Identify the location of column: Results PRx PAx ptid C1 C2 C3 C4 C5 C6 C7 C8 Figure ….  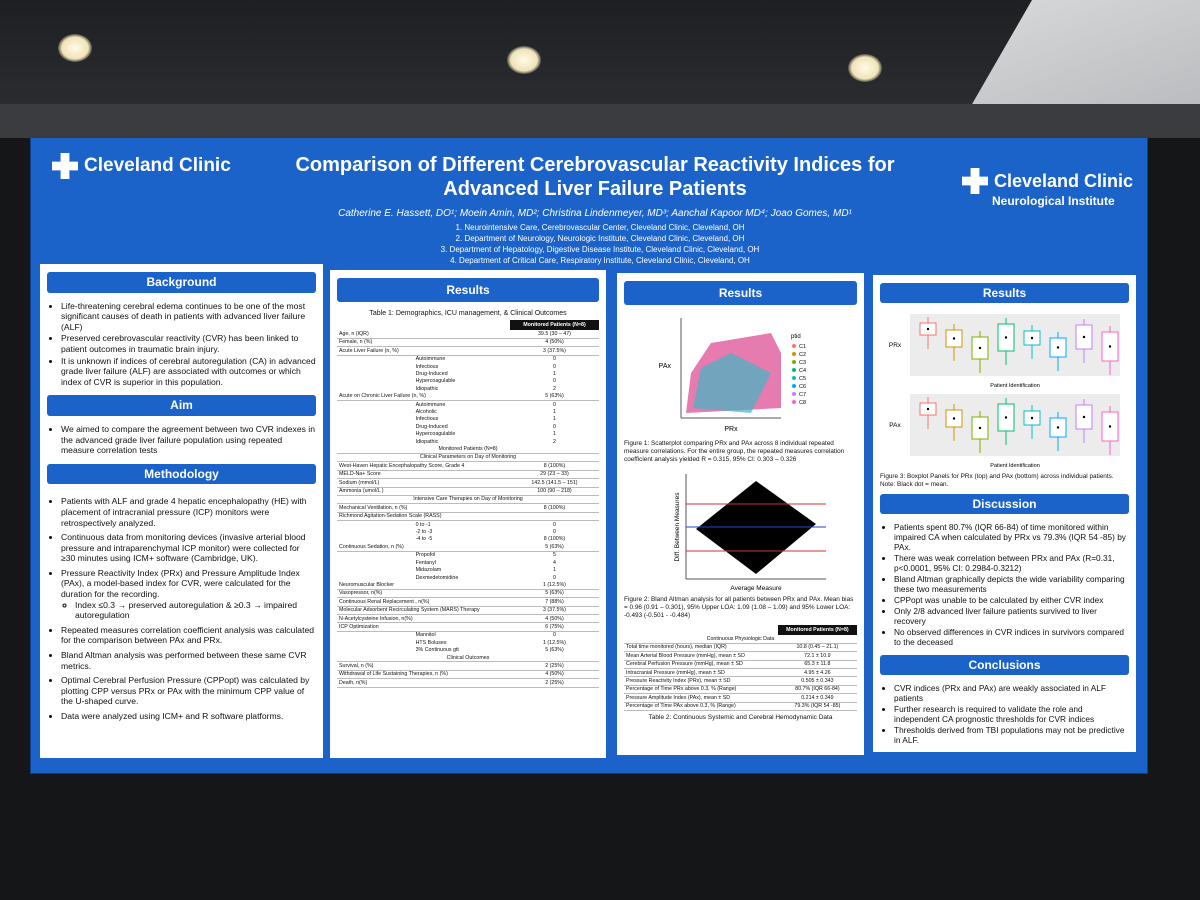
(740, 514).